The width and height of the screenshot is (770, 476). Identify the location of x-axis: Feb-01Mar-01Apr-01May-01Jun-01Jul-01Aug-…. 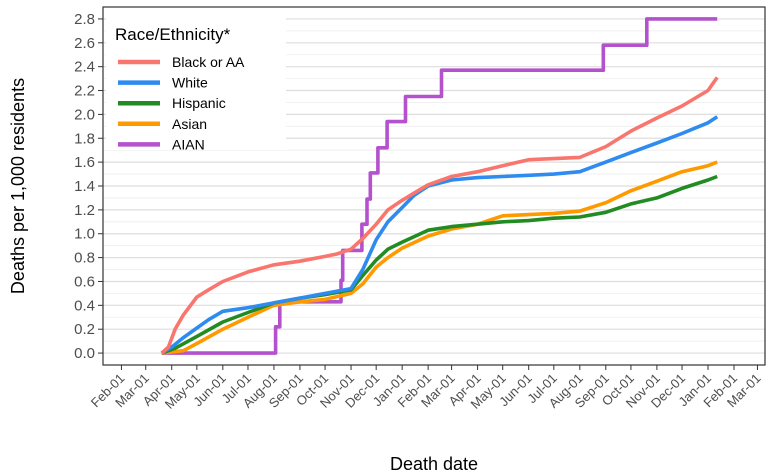
(426, 388).